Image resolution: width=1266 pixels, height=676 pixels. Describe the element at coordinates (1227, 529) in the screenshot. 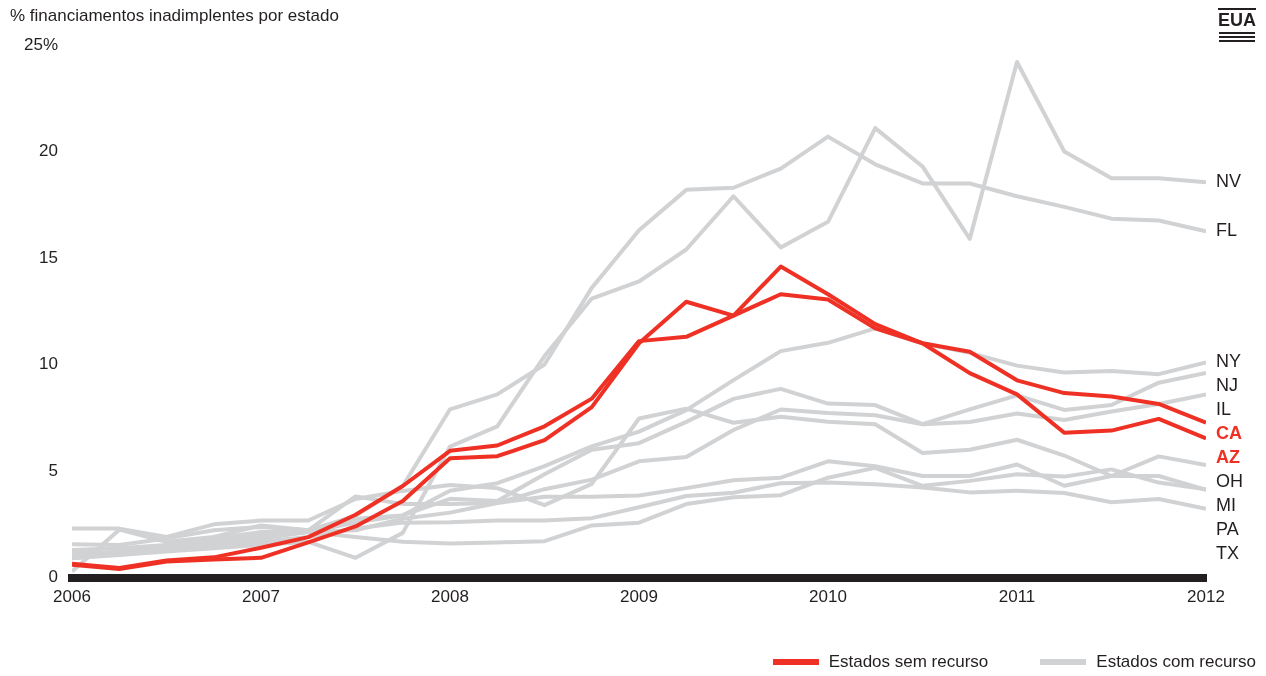

I see `series-label: PA` at that location.